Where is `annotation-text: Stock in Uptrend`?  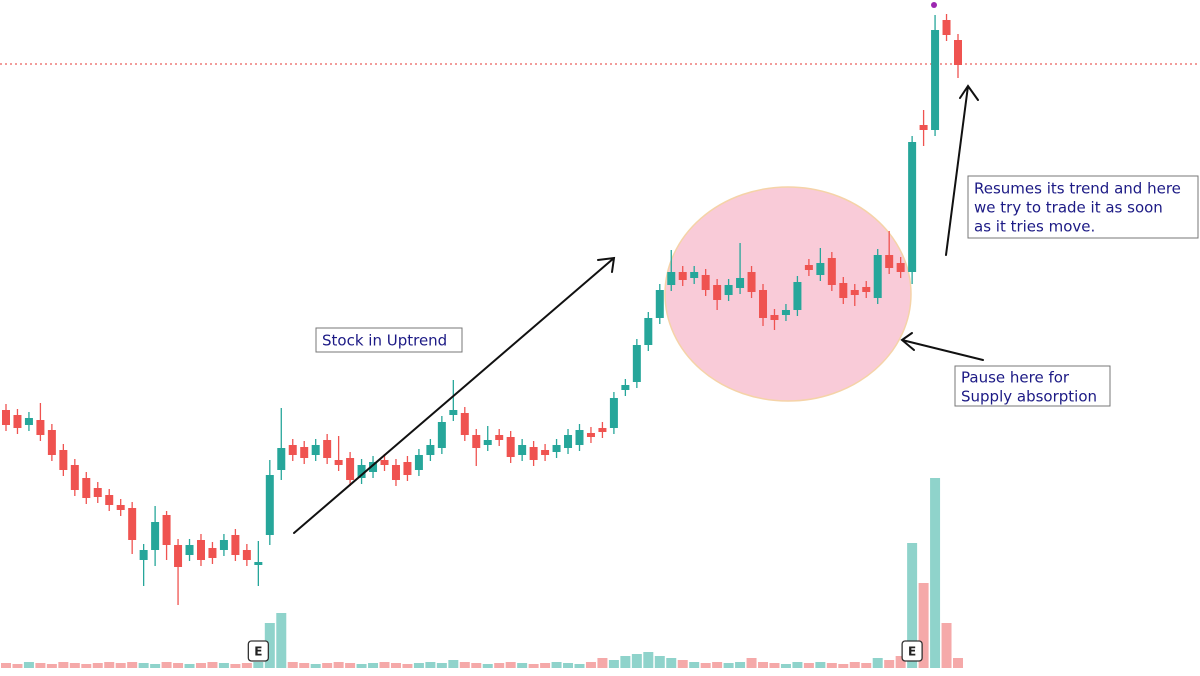 annotation-text: Stock in Uptrend is located at coordinates (384, 341).